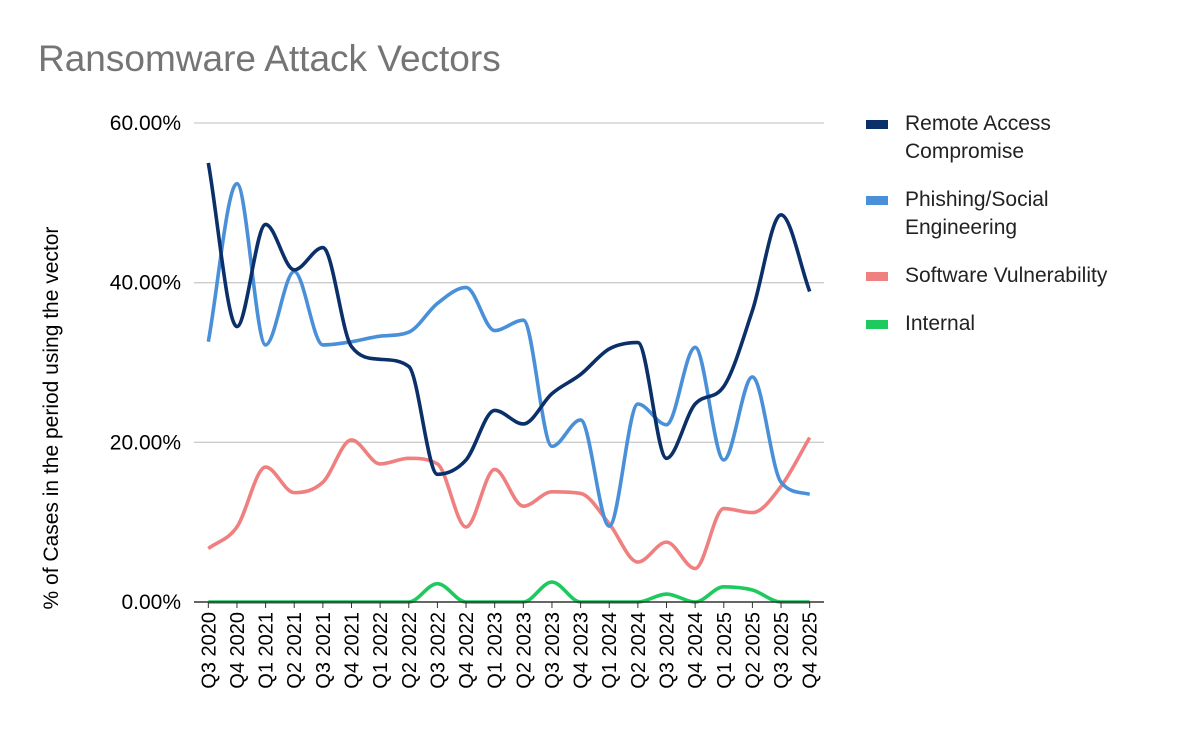  What do you see at coordinates (410, 650) in the screenshot?
I see `x-tick-label: Q2 2022` at bounding box center [410, 650].